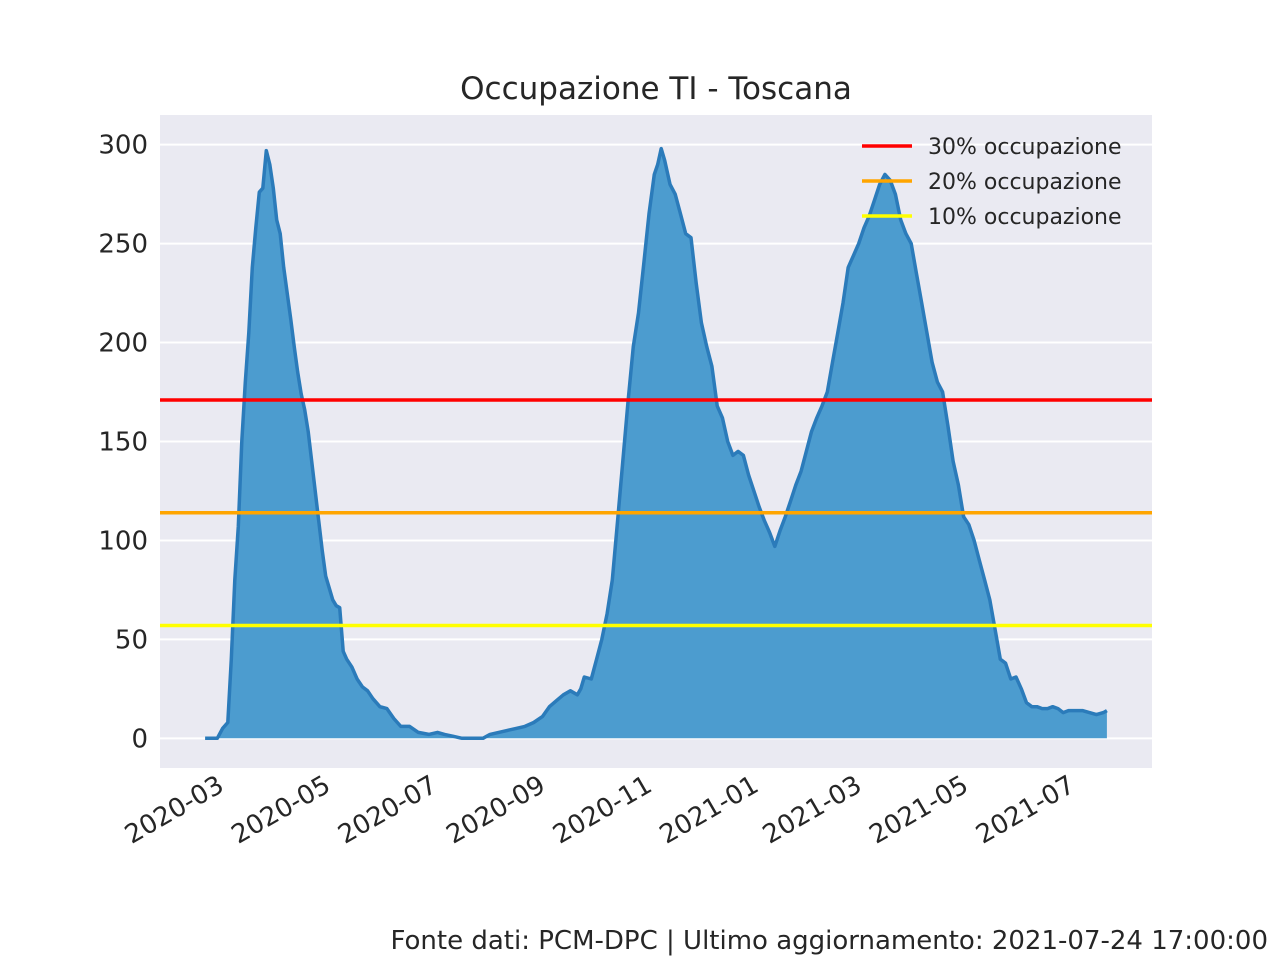  Describe the element at coordinates (602, 810) in the screenshot. I see `x-tick-label: 2020-11` at that location.